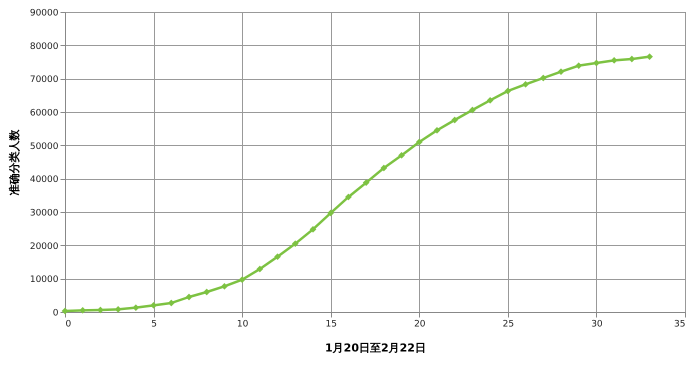 The image size is (700, 366). Describe the element at coordinates (14, 162) in the screenshot. I see `y-axis-title: 准确分类人数` at that location.